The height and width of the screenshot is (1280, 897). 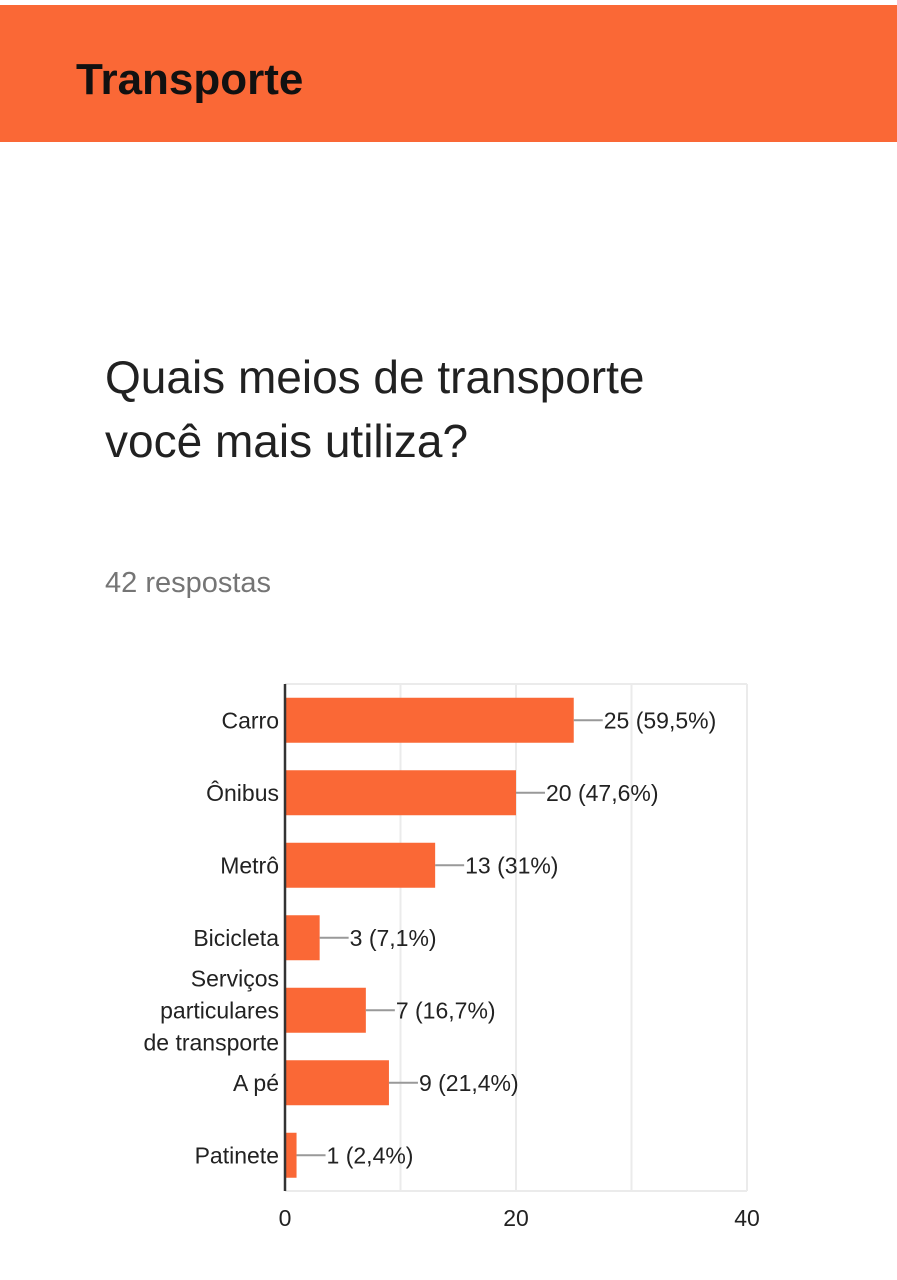 What do you see at coordinates (249, 865) in the screenshot?
I see `category-label: Metrô` at bounding box center [249, 865].